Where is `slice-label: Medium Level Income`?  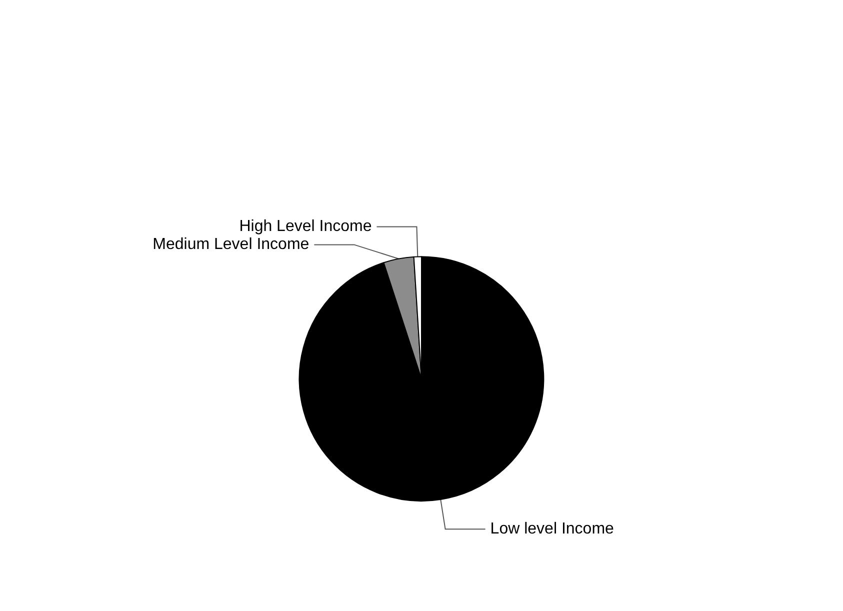 slice-label: Medium Level Income is located at coordinates (231, 245).